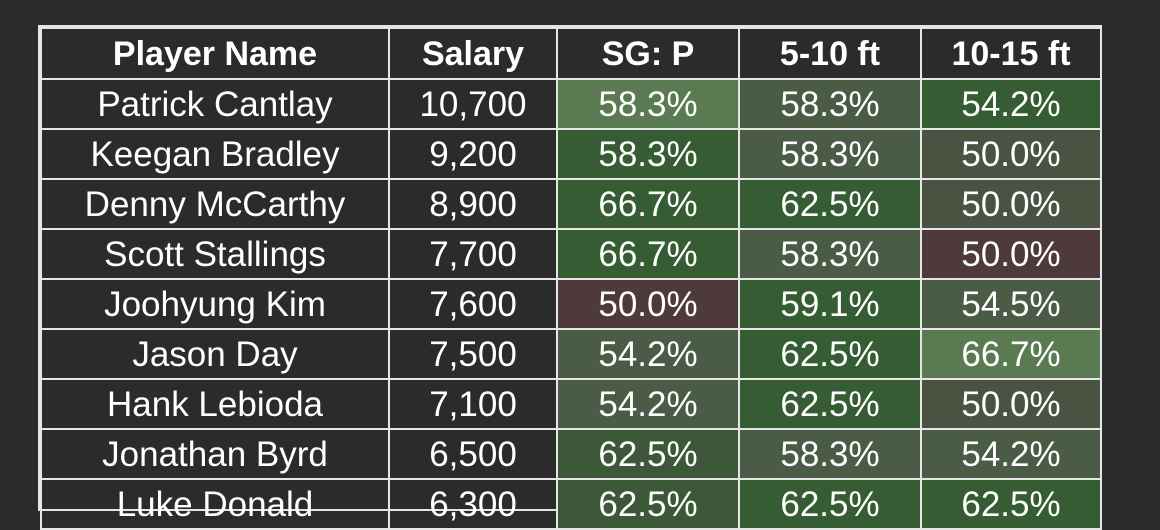  I want to click on salary-cell: 7,100, so click(473, 404).